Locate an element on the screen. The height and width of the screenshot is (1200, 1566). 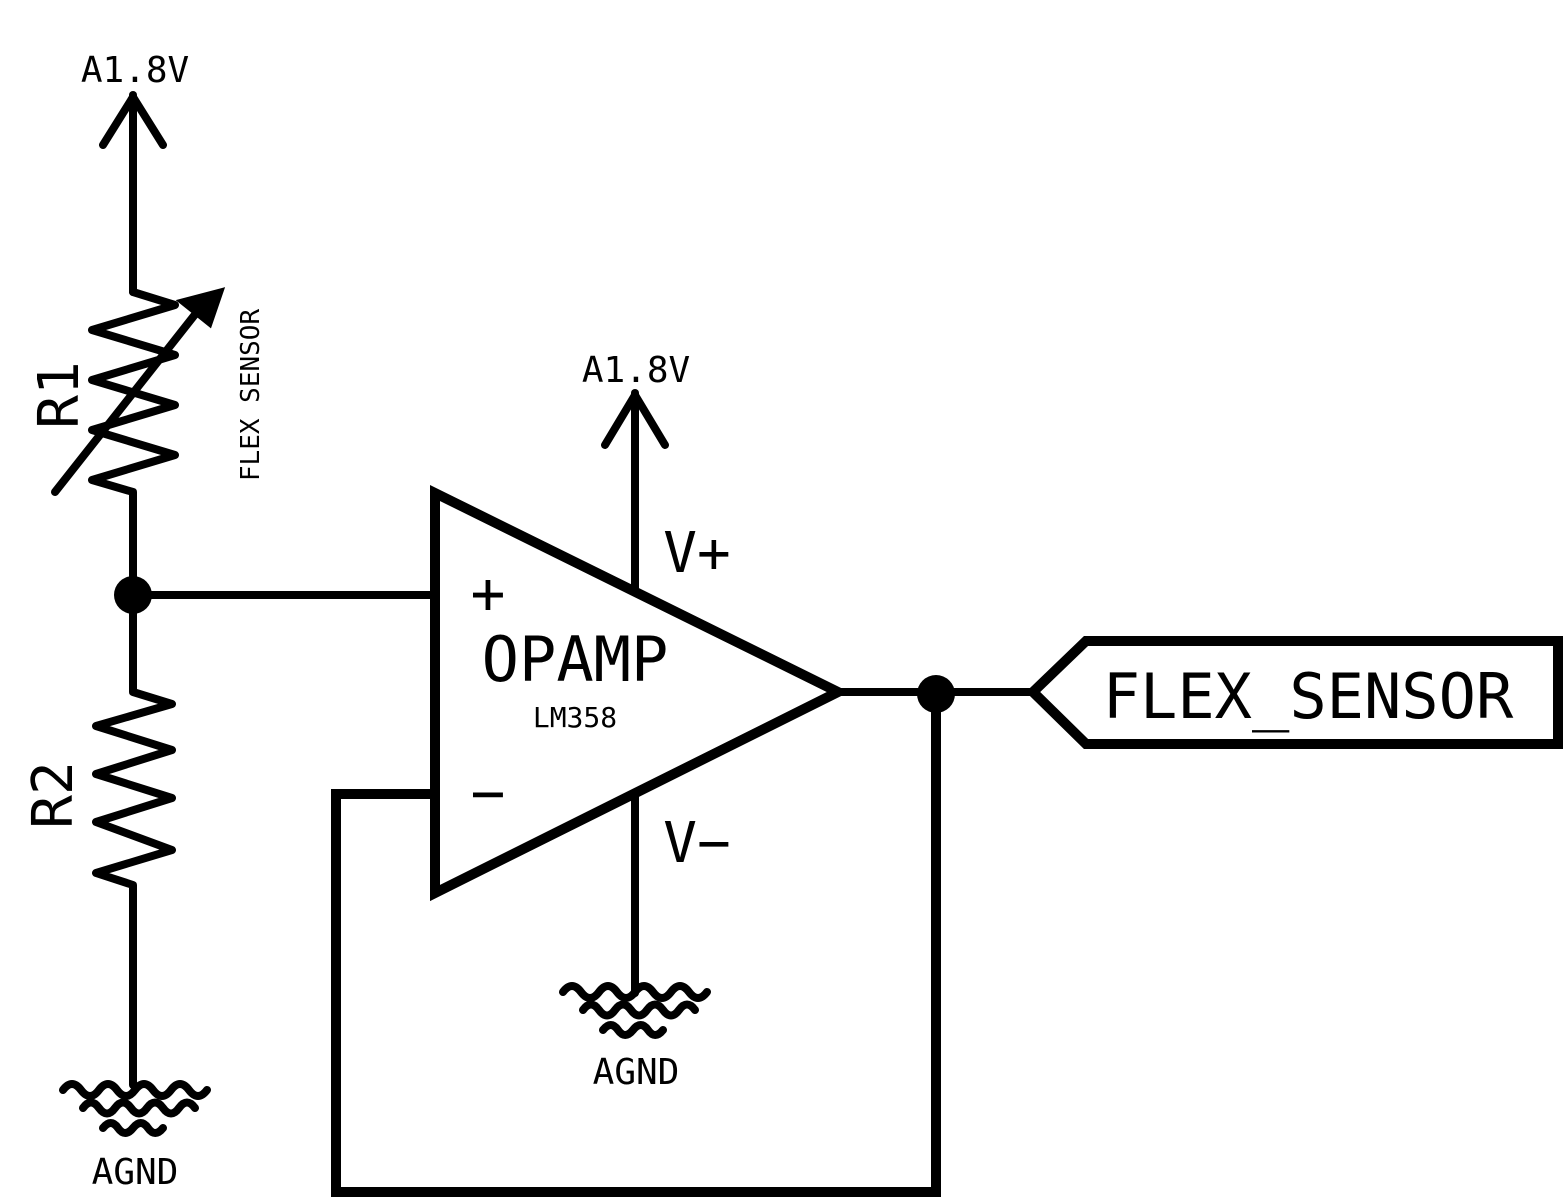
r1-value-label: FLEX SENSOR is located at coordinates (251, 395).